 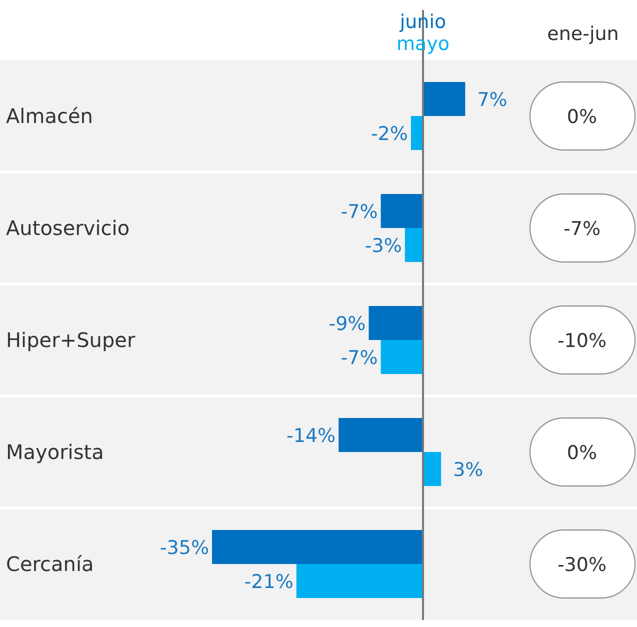 I want to click on text: mayo, so click(x=423, y=44).